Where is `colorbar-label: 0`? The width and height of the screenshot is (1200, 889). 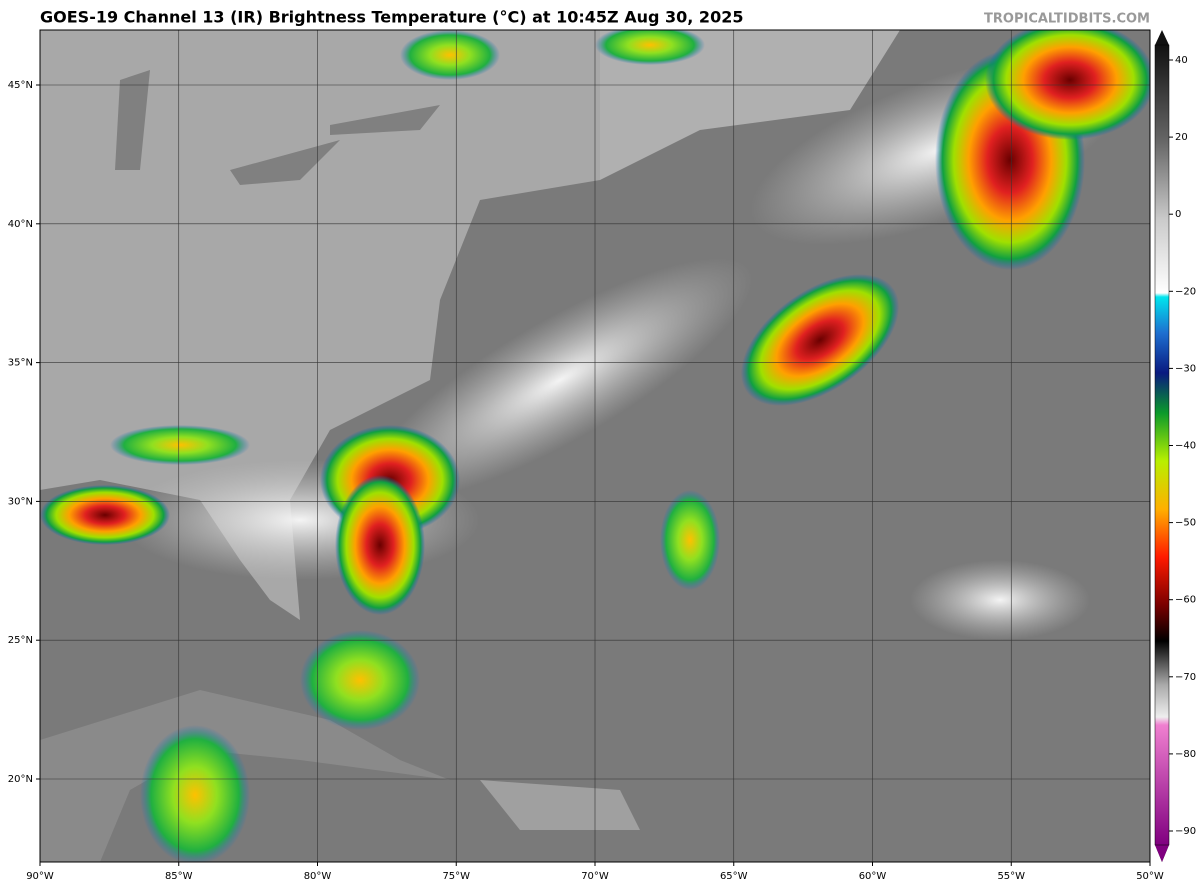
colorbar-label: 0 is located at coordinates (1178, 214).